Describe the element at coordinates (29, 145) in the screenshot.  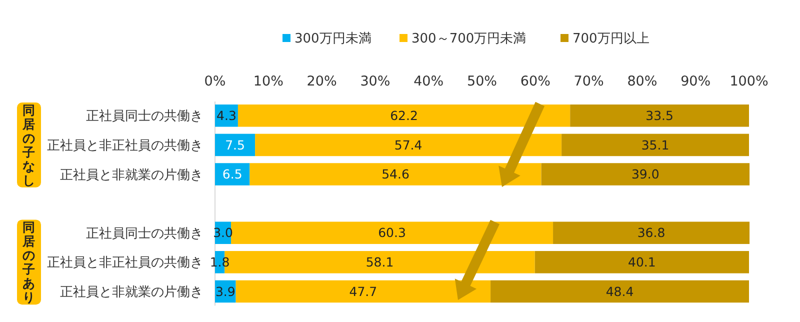
I see `text: 同居の子なし` at that location.